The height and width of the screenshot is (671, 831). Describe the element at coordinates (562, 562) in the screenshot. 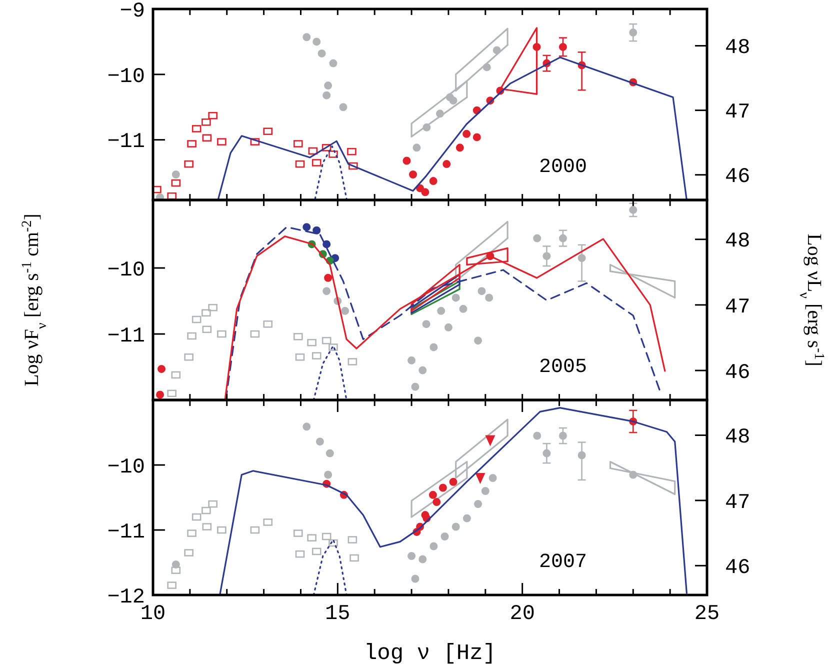

I see `annotation: 2007` at that location.